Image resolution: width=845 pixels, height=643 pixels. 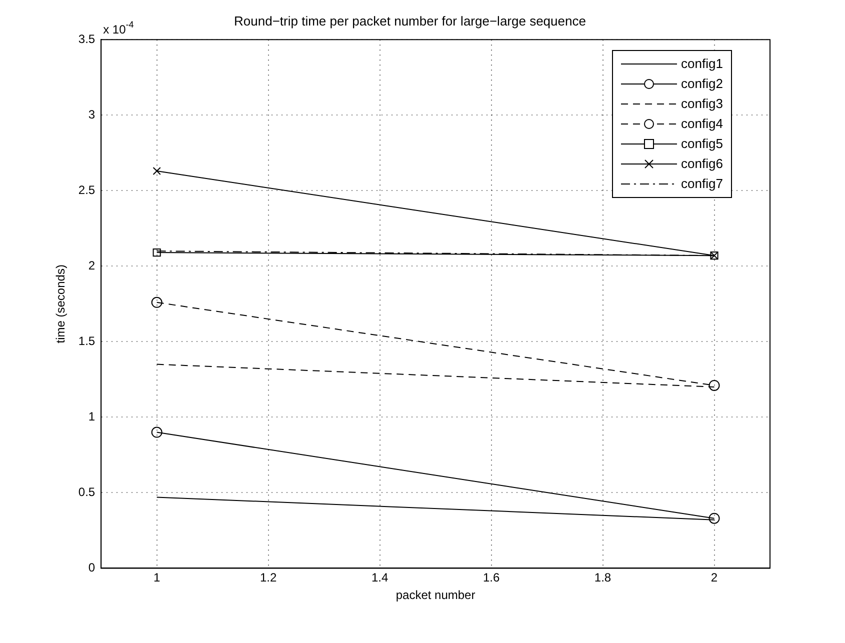 What do you see at coordinates (268, 577) in the screenshot?
I see `x-tick-label: 1.2` at bounding box center [268, 577].